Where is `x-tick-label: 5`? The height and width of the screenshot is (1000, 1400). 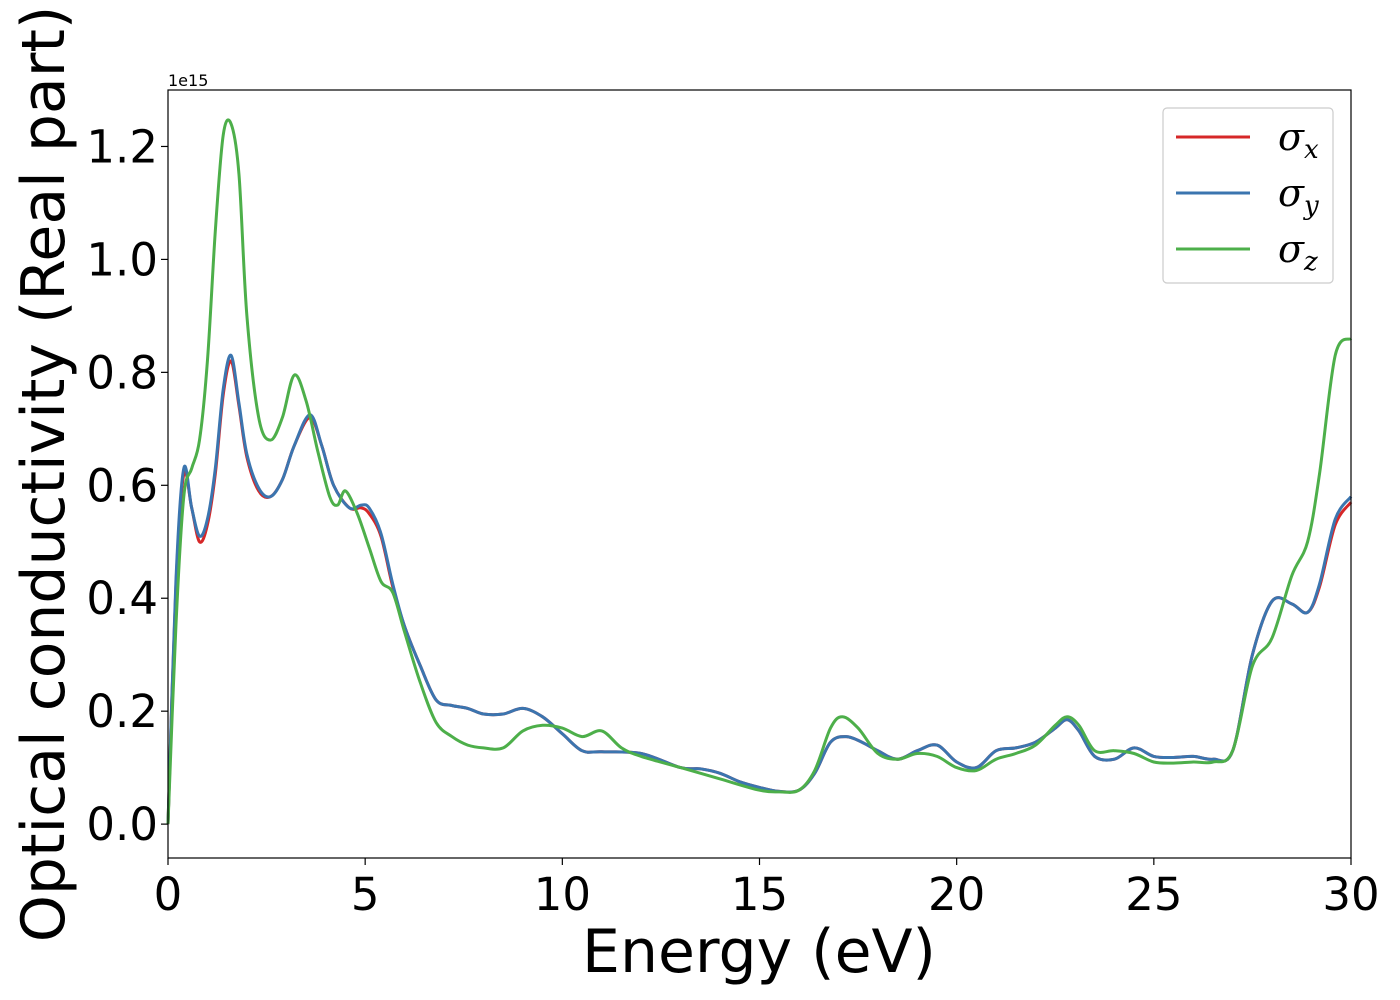
x-tick-label: 5 is located at coordinates (365, 894).